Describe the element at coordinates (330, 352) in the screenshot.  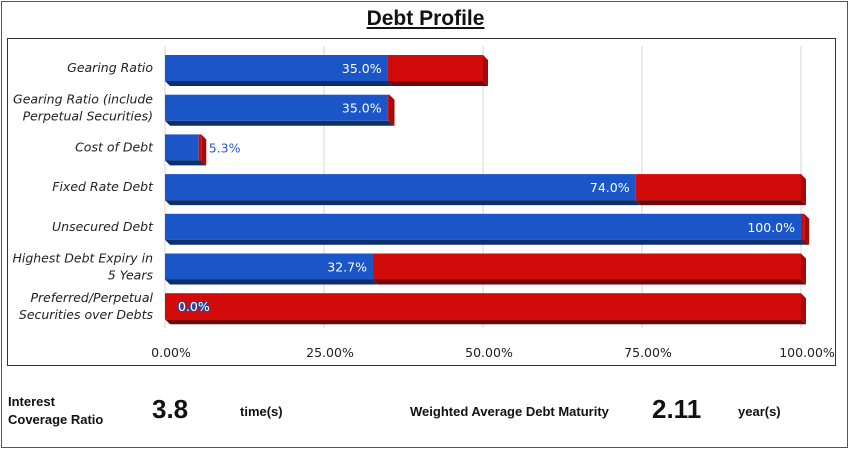
I see `x-tick-label: 25.00%` at that location.